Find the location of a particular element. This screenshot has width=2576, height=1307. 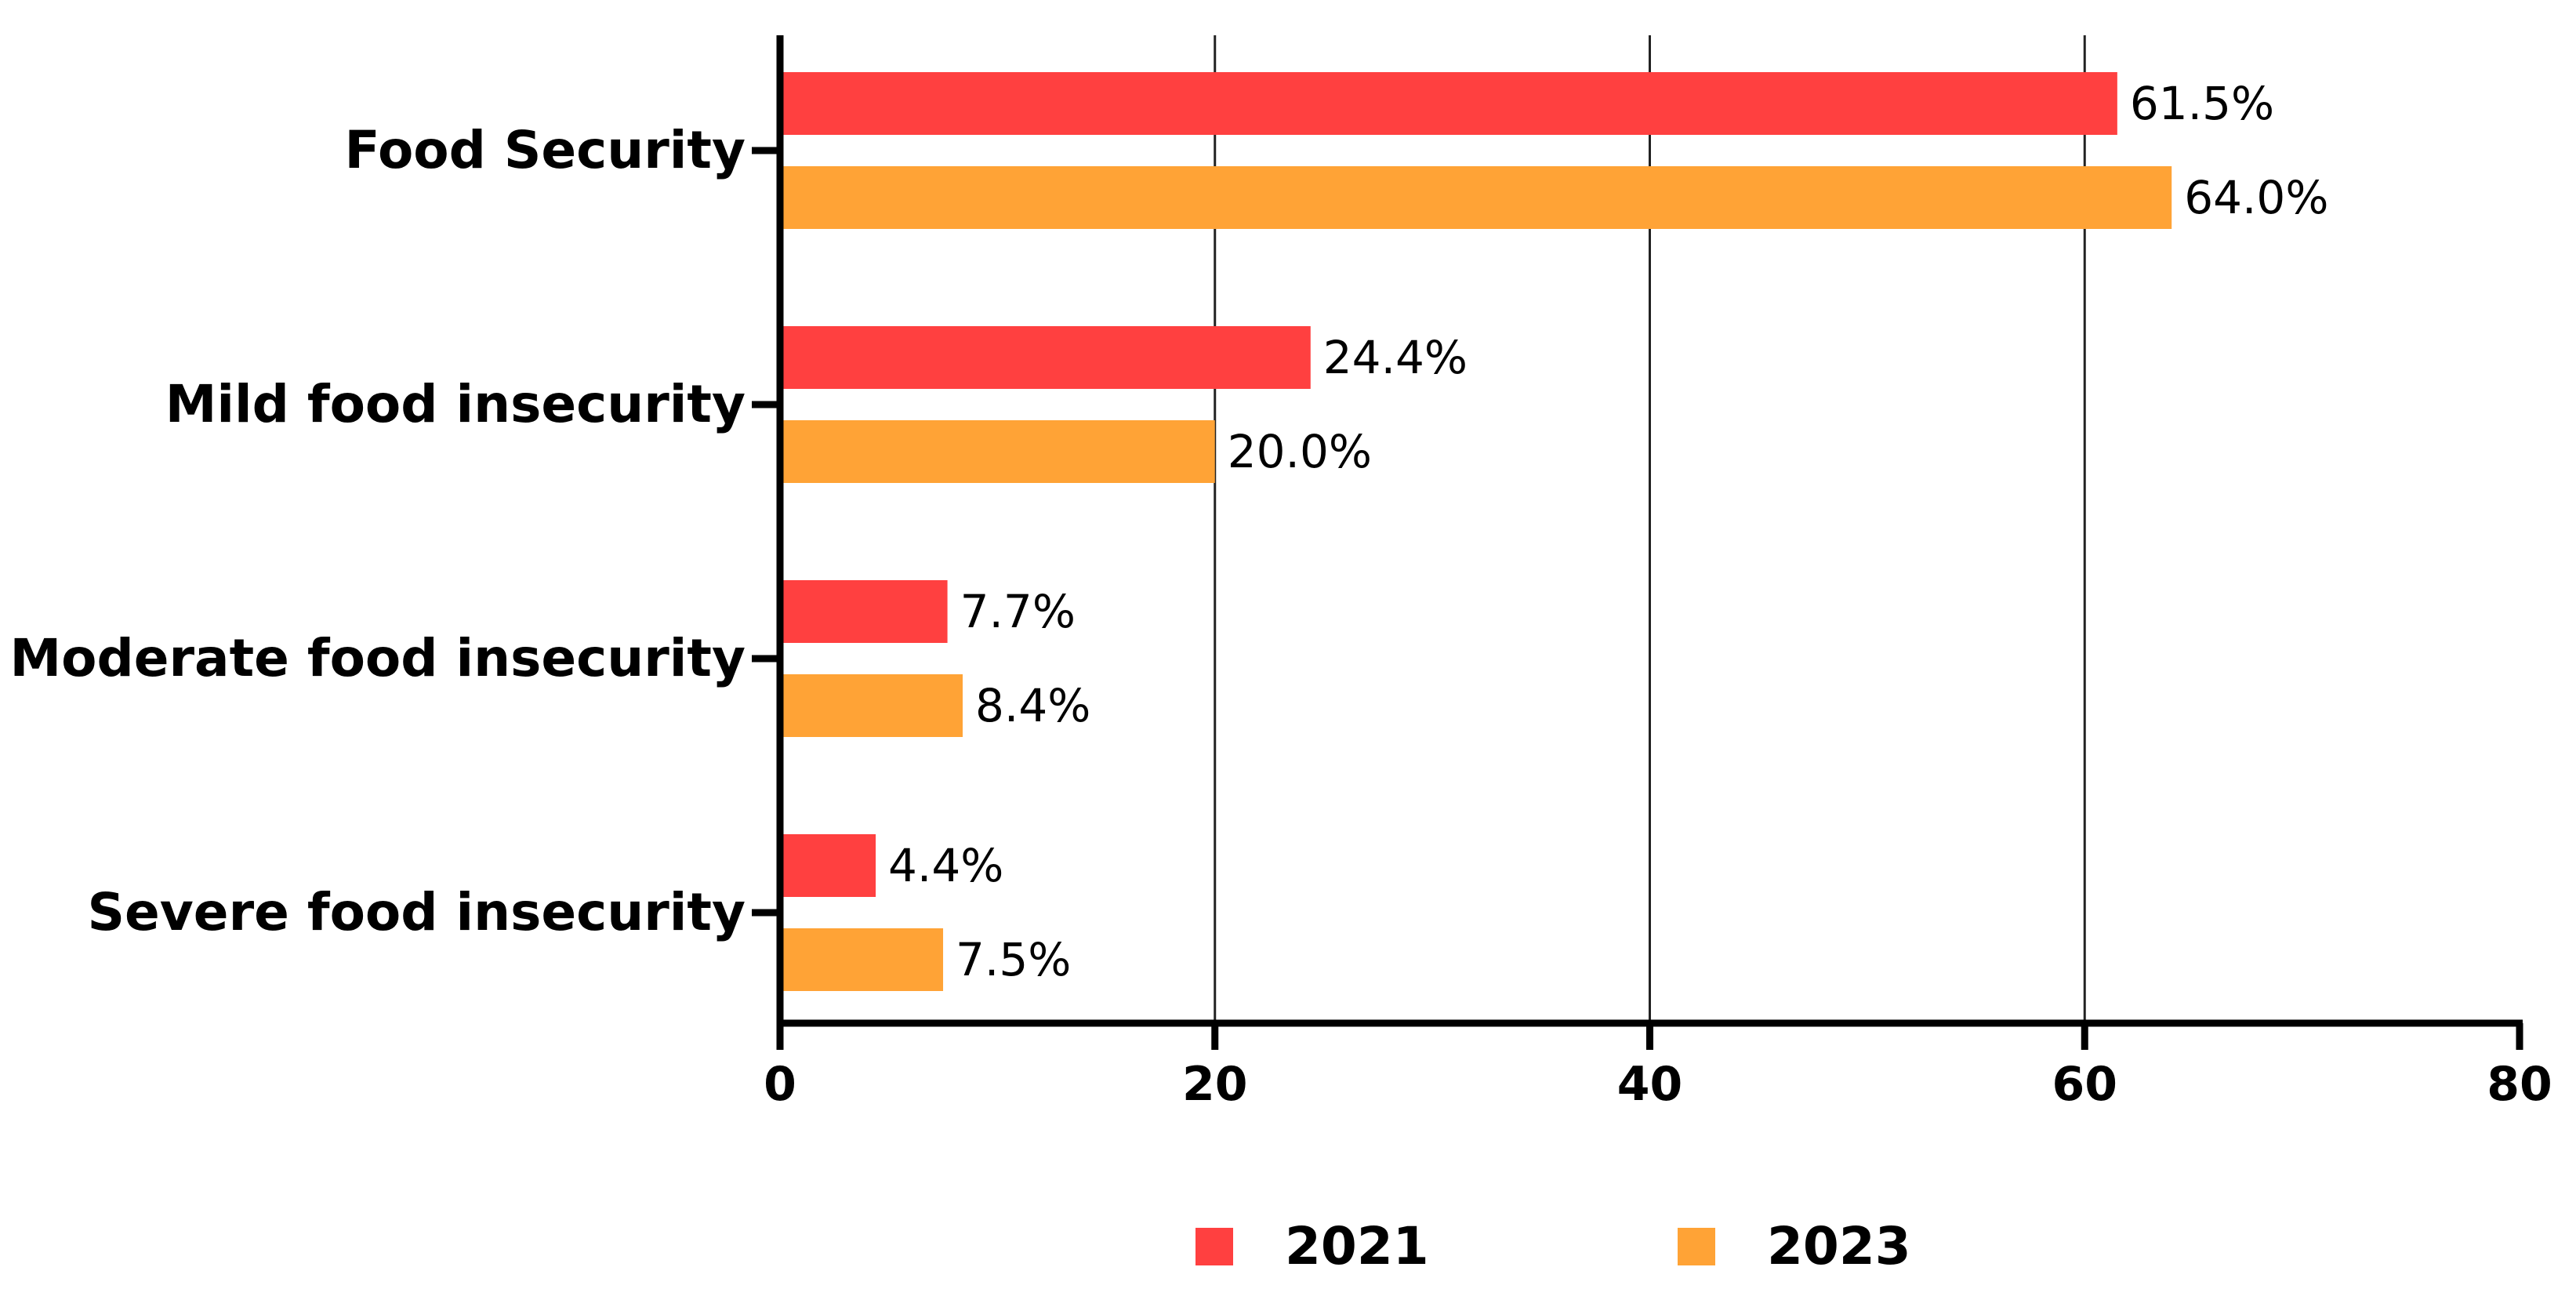

x-tick-label-40: 40 is located at coordinates (1650, 1084).